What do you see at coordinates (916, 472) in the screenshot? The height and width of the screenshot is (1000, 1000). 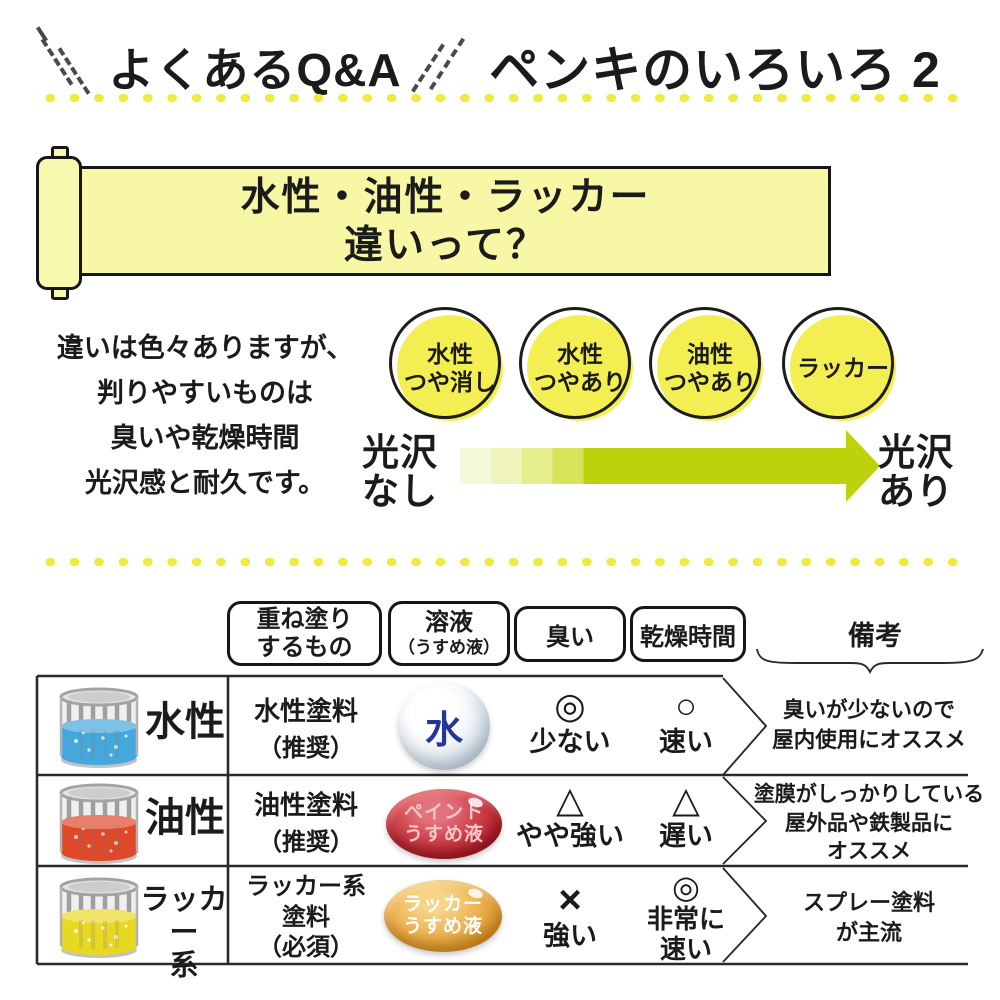 I see `gloss-full-label: 光沢 あり` at bounding box center [916, 472].